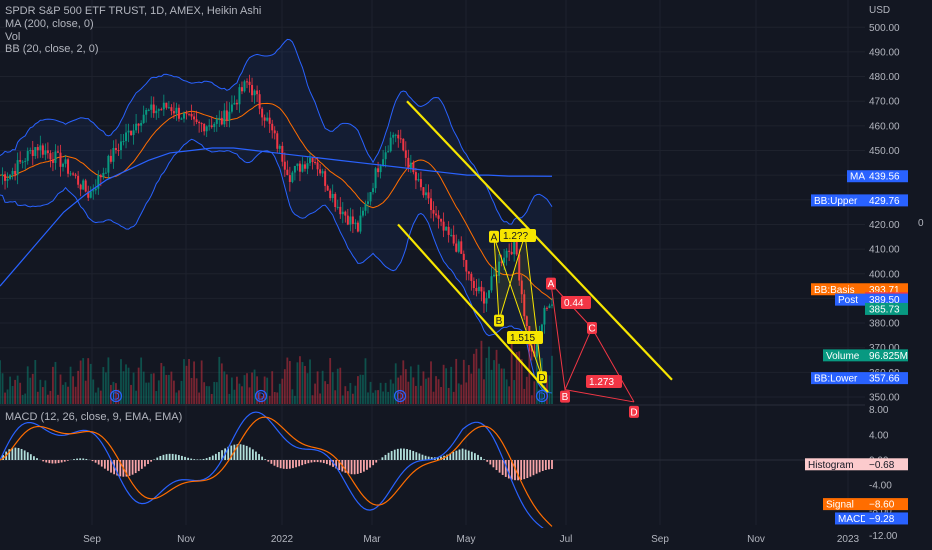 This screenshot has width=932, height=550. What do you see at coordinates (859, 200) in the screenshot?
I see `price-tag: BB:Upper 429.76` at bounding box center [859, 200].